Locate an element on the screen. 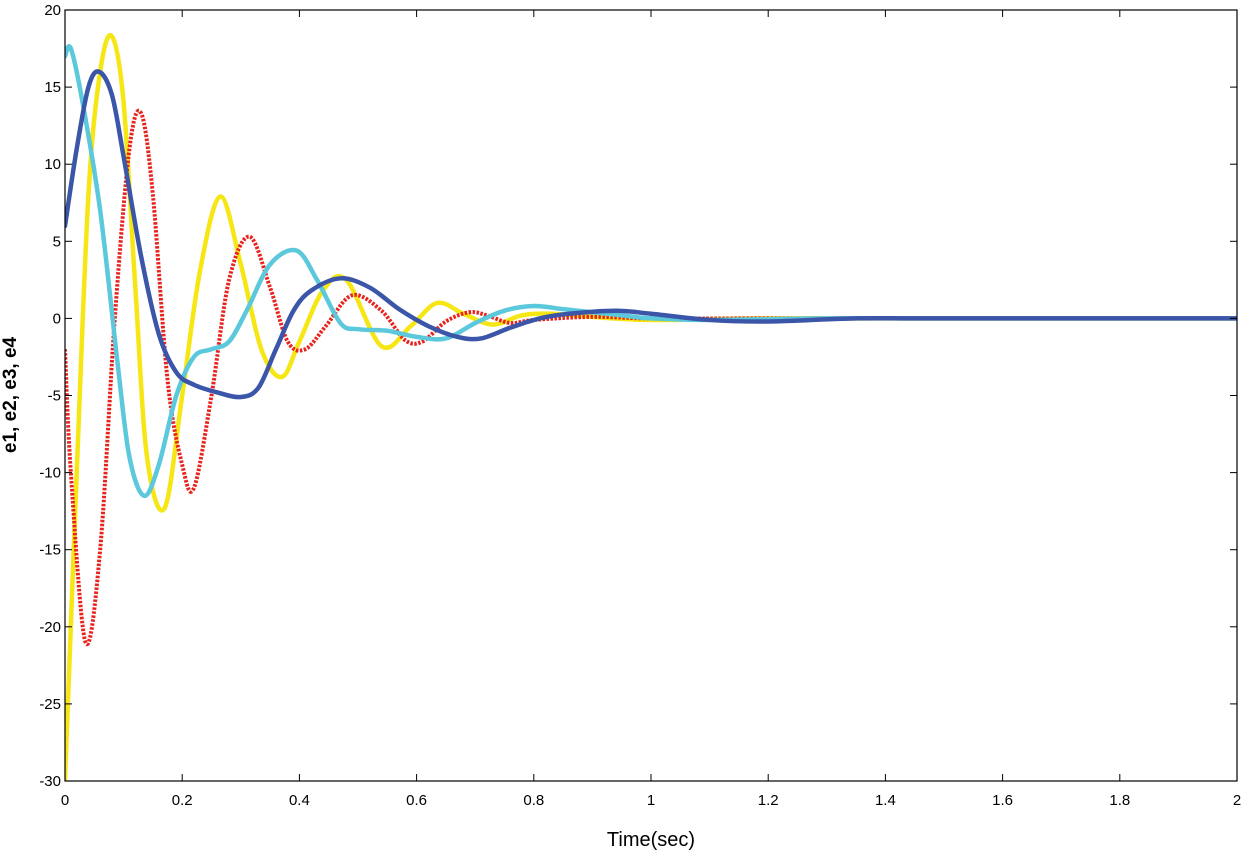  y-tick-label: -20 is located at coordinates (50, 627).